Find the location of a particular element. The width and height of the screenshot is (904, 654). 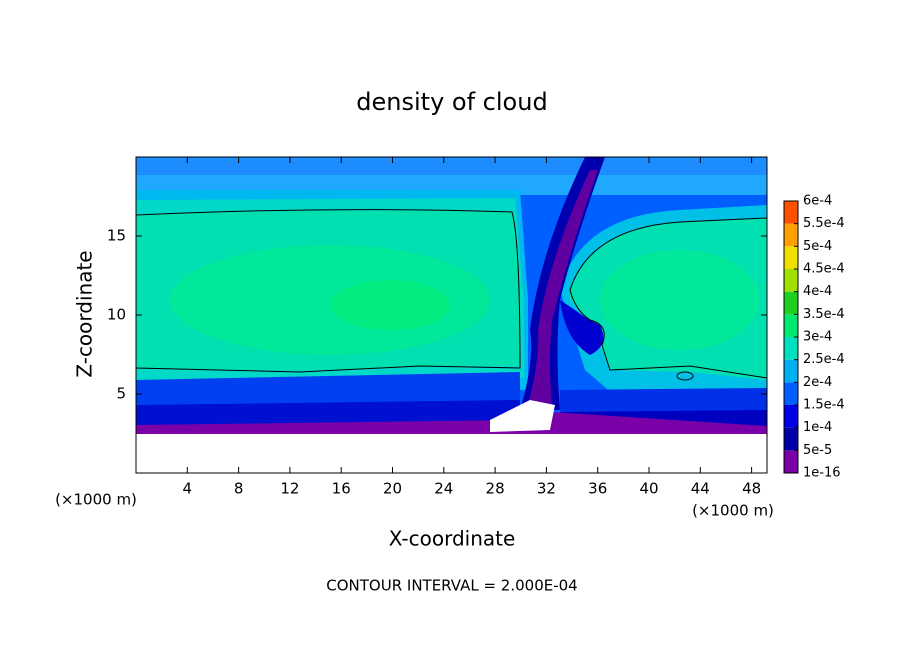

colorbar-label: 5e-4 is located at coordinates (817, 246).